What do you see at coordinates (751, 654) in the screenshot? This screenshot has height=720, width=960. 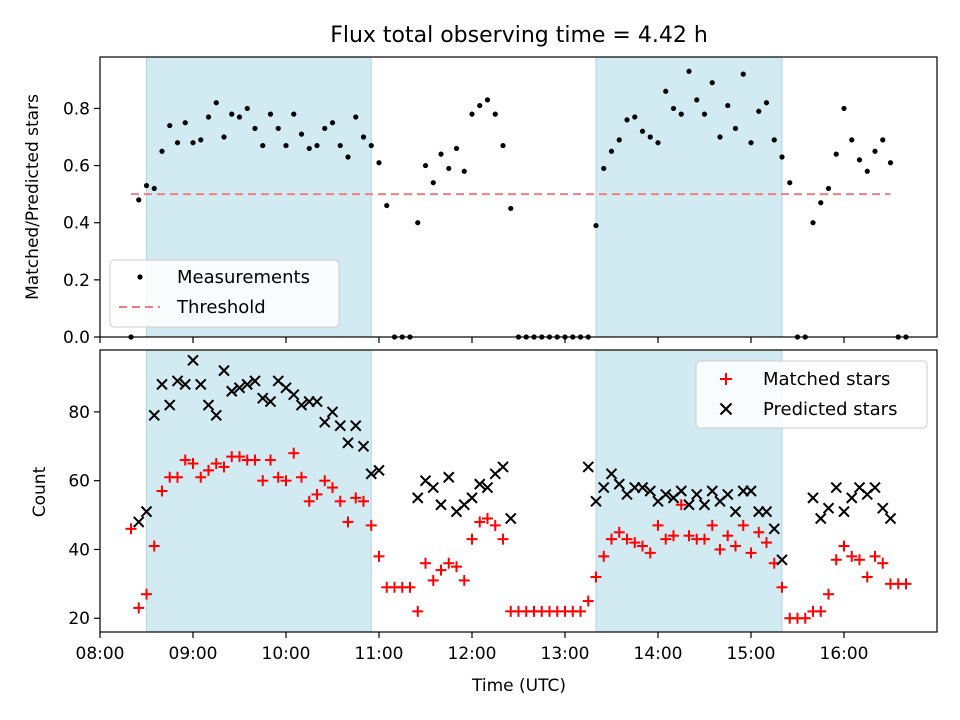 I see `x-tick-label-7: 15:00` at bounding box center [751, 654].